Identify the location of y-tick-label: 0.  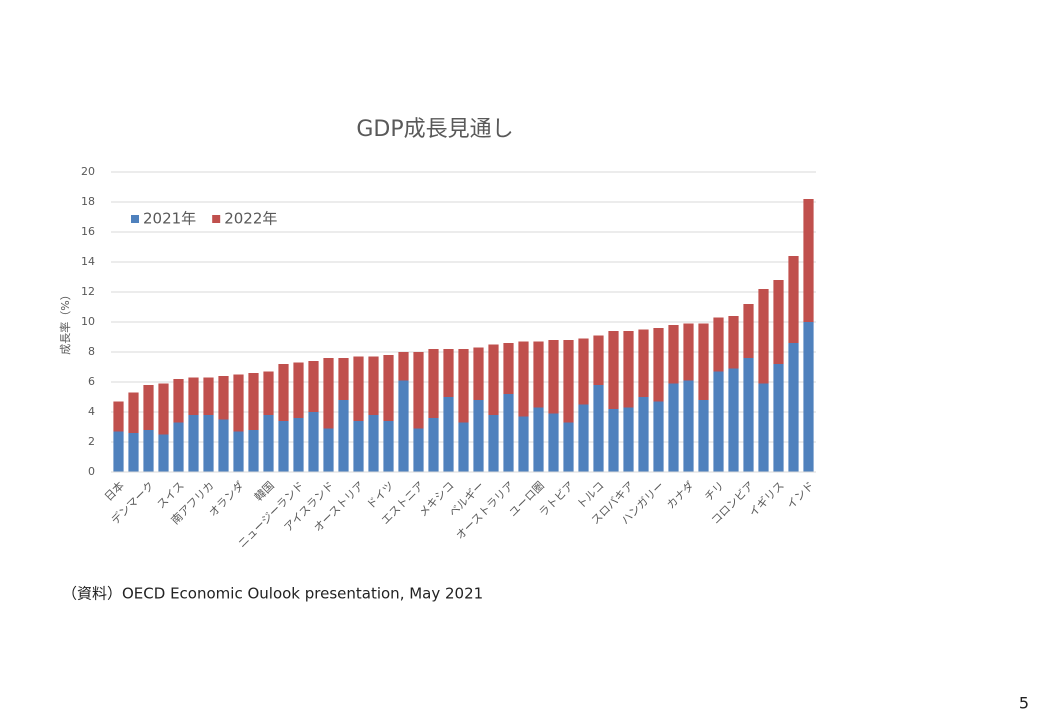
(91, 471).